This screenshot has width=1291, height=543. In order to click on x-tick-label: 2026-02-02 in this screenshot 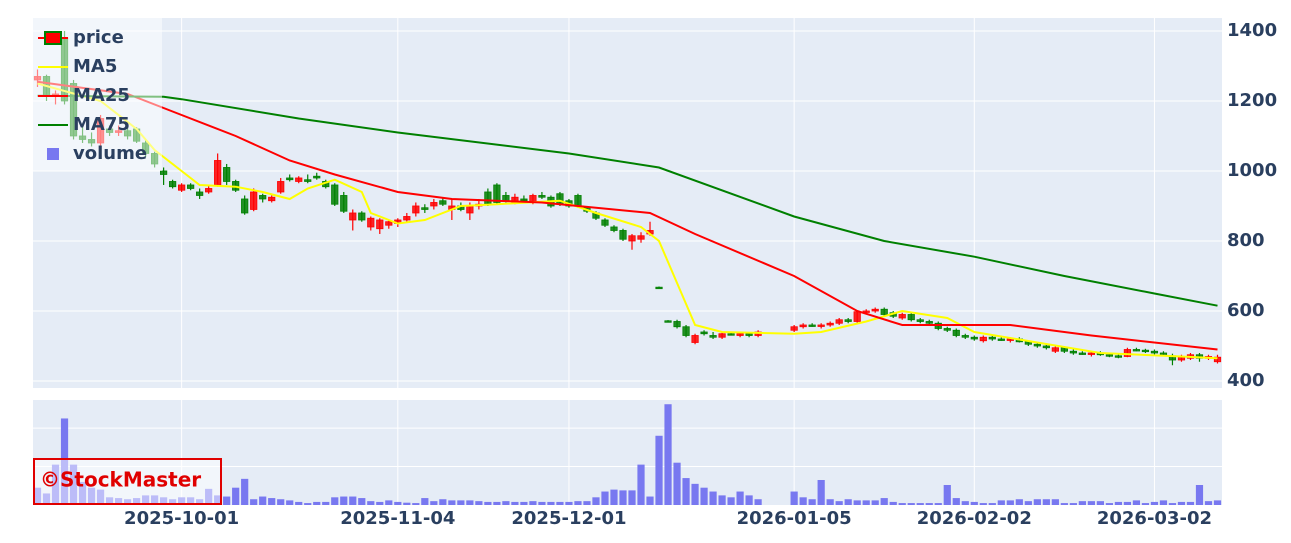, I will do `click(974, 518)`.